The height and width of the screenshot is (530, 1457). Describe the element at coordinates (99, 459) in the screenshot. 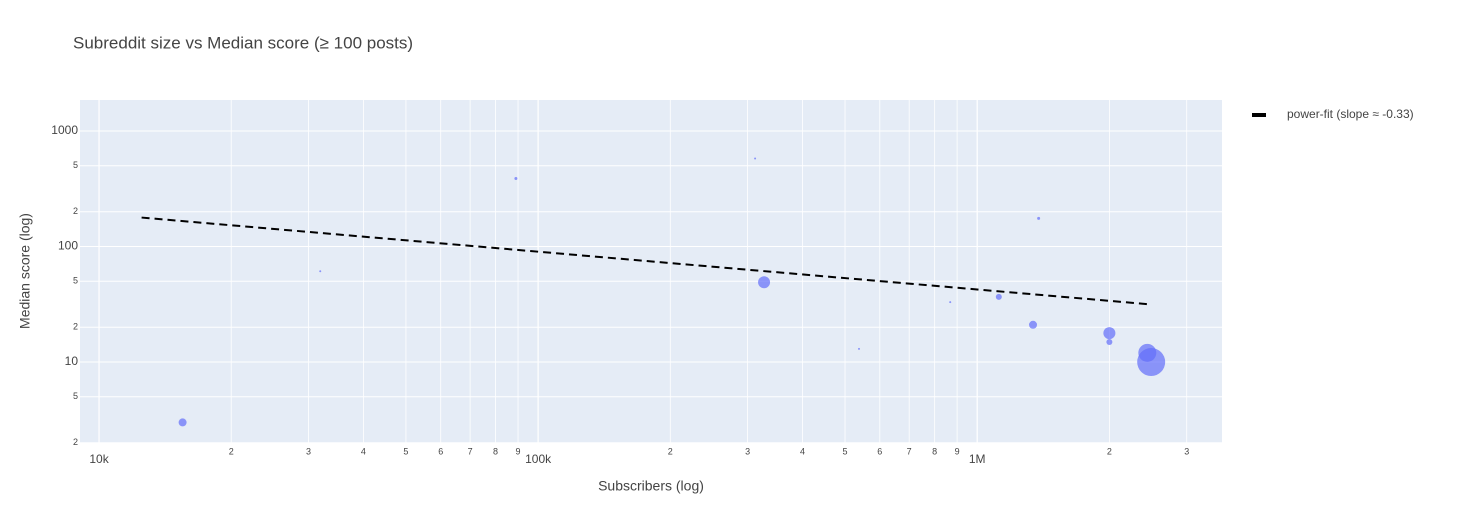

I see `x-tick-label: 10k` at that location.